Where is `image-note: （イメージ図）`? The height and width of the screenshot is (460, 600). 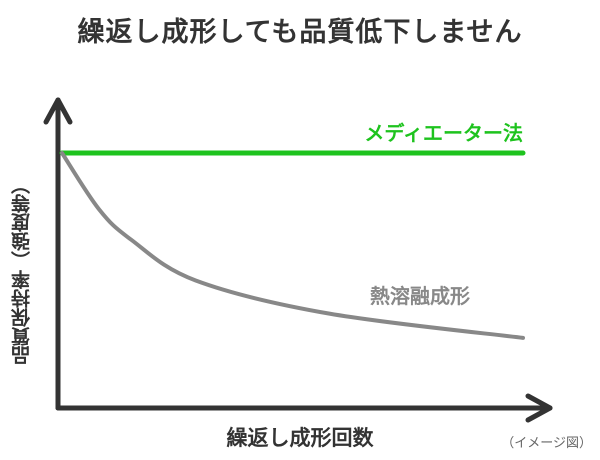 image-note: （イメージ図） is located at coordinates (546, 443).